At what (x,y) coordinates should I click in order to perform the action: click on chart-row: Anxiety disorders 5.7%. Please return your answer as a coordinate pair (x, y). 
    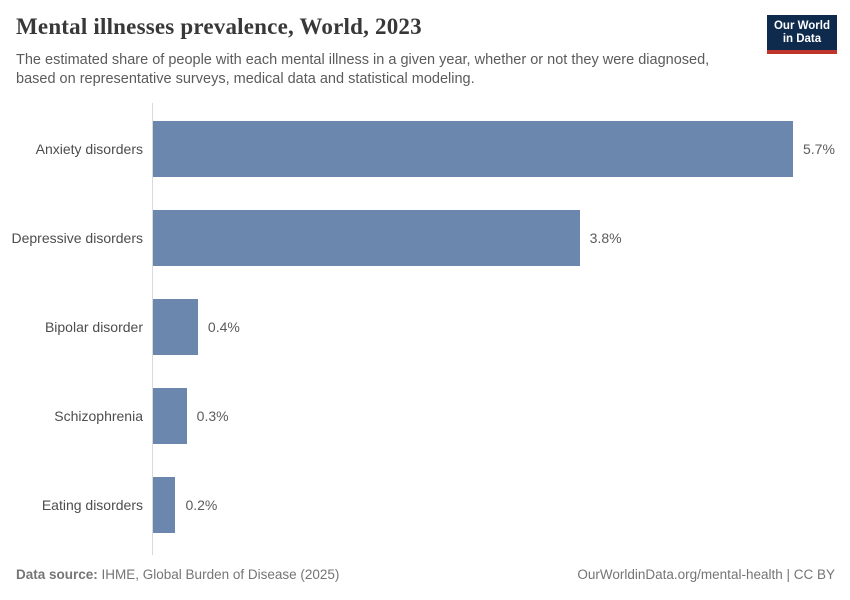
    Looking at the image, I should click on (425, 148).